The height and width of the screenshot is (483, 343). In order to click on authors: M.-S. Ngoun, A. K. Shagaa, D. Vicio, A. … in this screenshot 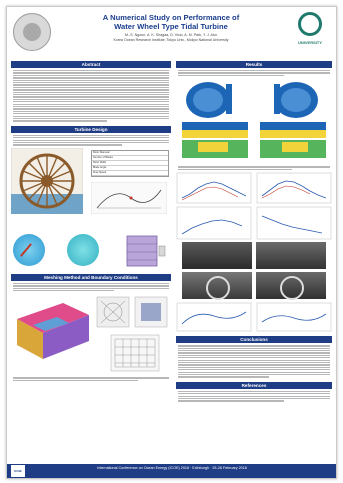, I will do `click(171, 38)`.